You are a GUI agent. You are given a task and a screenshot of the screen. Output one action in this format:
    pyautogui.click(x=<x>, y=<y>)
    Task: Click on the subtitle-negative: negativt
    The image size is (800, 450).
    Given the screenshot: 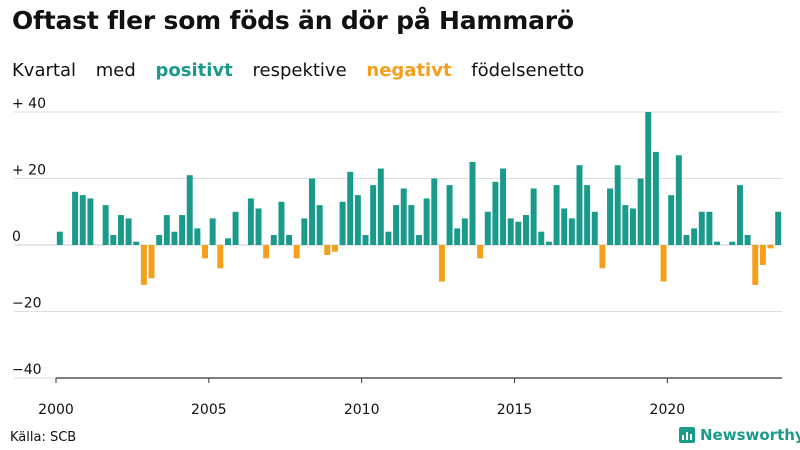 What is the action you would take?
    pyautogui.click(x=409, y=70)
    